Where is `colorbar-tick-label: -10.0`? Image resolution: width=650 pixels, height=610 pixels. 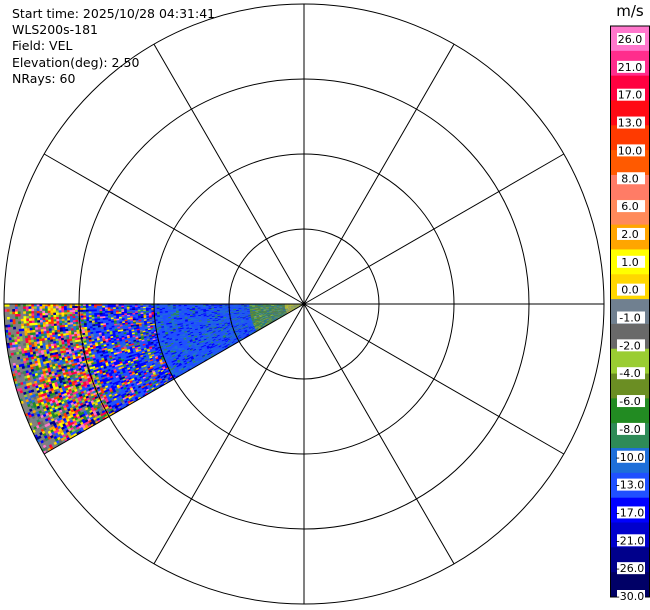 colorbar-tick-label: -10.0 is located at coordinates (630, 457).